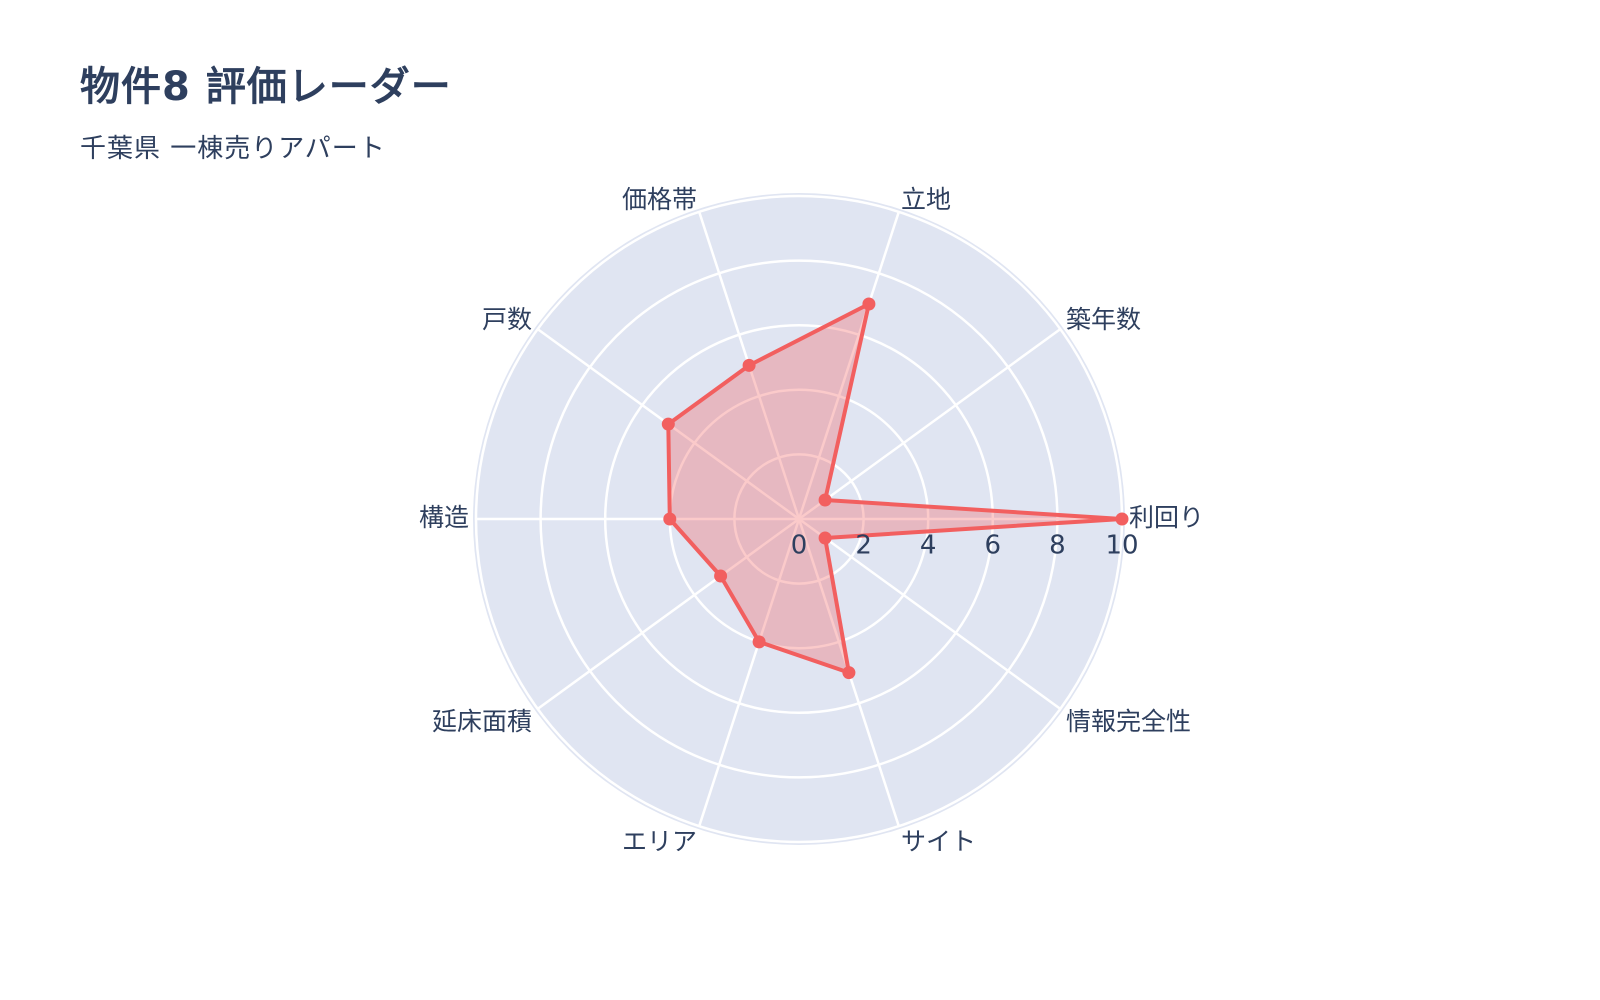 Image resolution: width=1600 pixels, height=1000 pixels. Describe the element at coordinates (993, 545) in the screenshot. I see `radial-tick-label: 6` at that location.